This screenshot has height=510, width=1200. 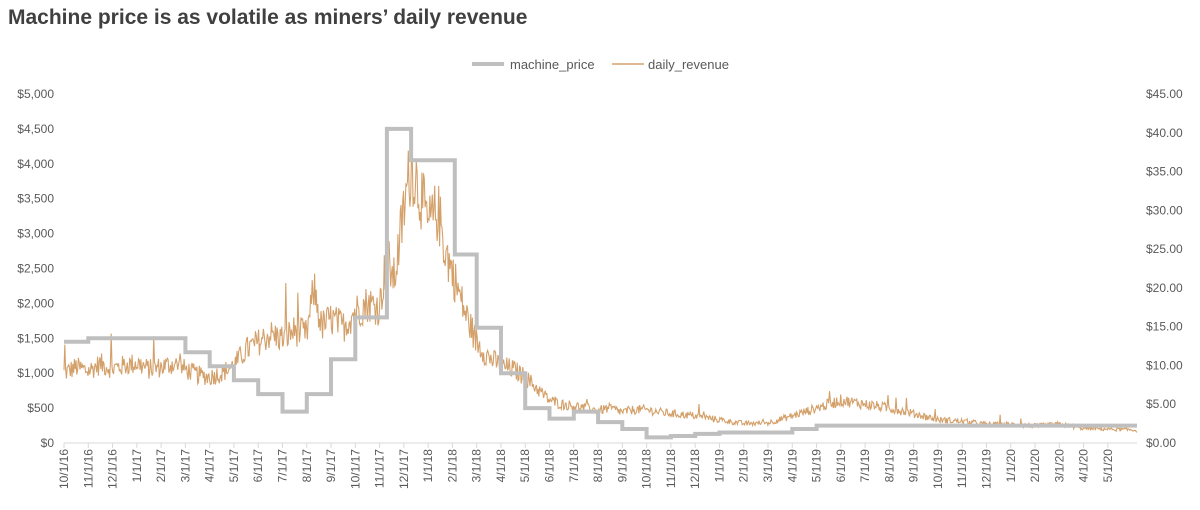 What do you see at coordinates (1164, 288) in the screenshot?
I see `y-right-tick-label: $20.00` at bounding box center [1164, 288].